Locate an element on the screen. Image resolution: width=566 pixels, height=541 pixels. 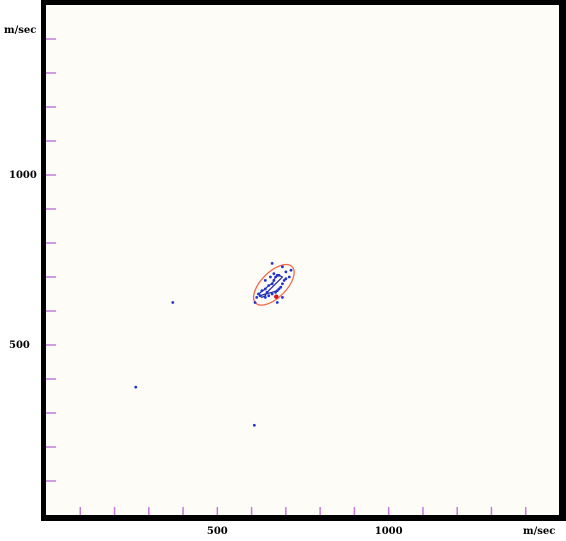
y-tick-label: 500 is located at coordinates (19, 345).